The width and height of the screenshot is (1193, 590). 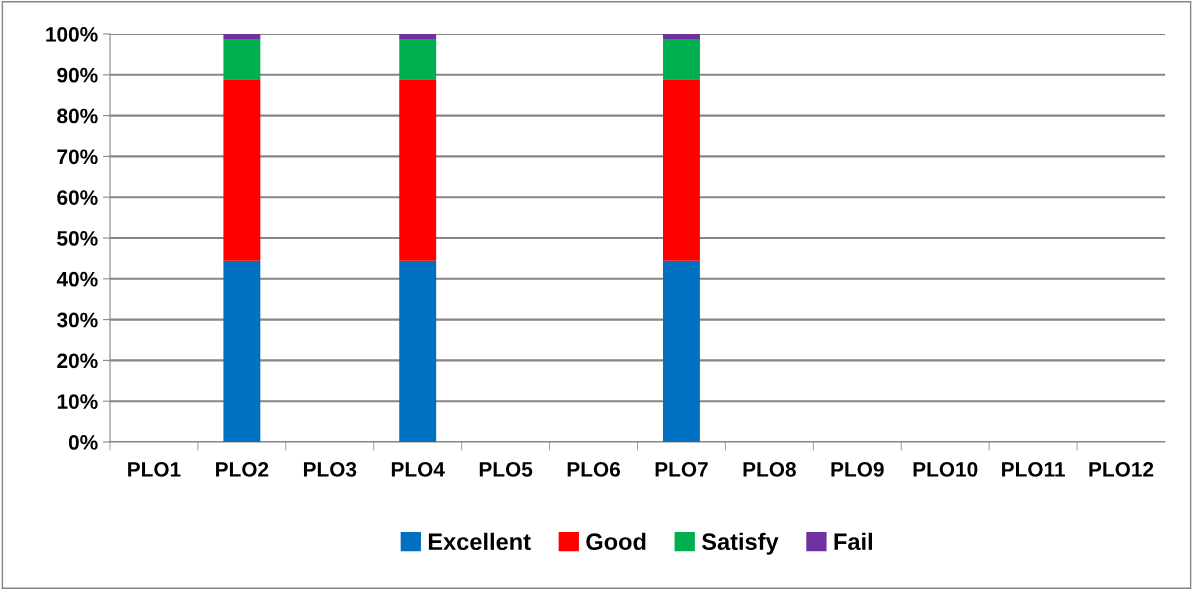 What do you see at coordinates (740, 543) in the screenshot?
I see `legend-label: Satisfy` at bounding box center [740, 543].